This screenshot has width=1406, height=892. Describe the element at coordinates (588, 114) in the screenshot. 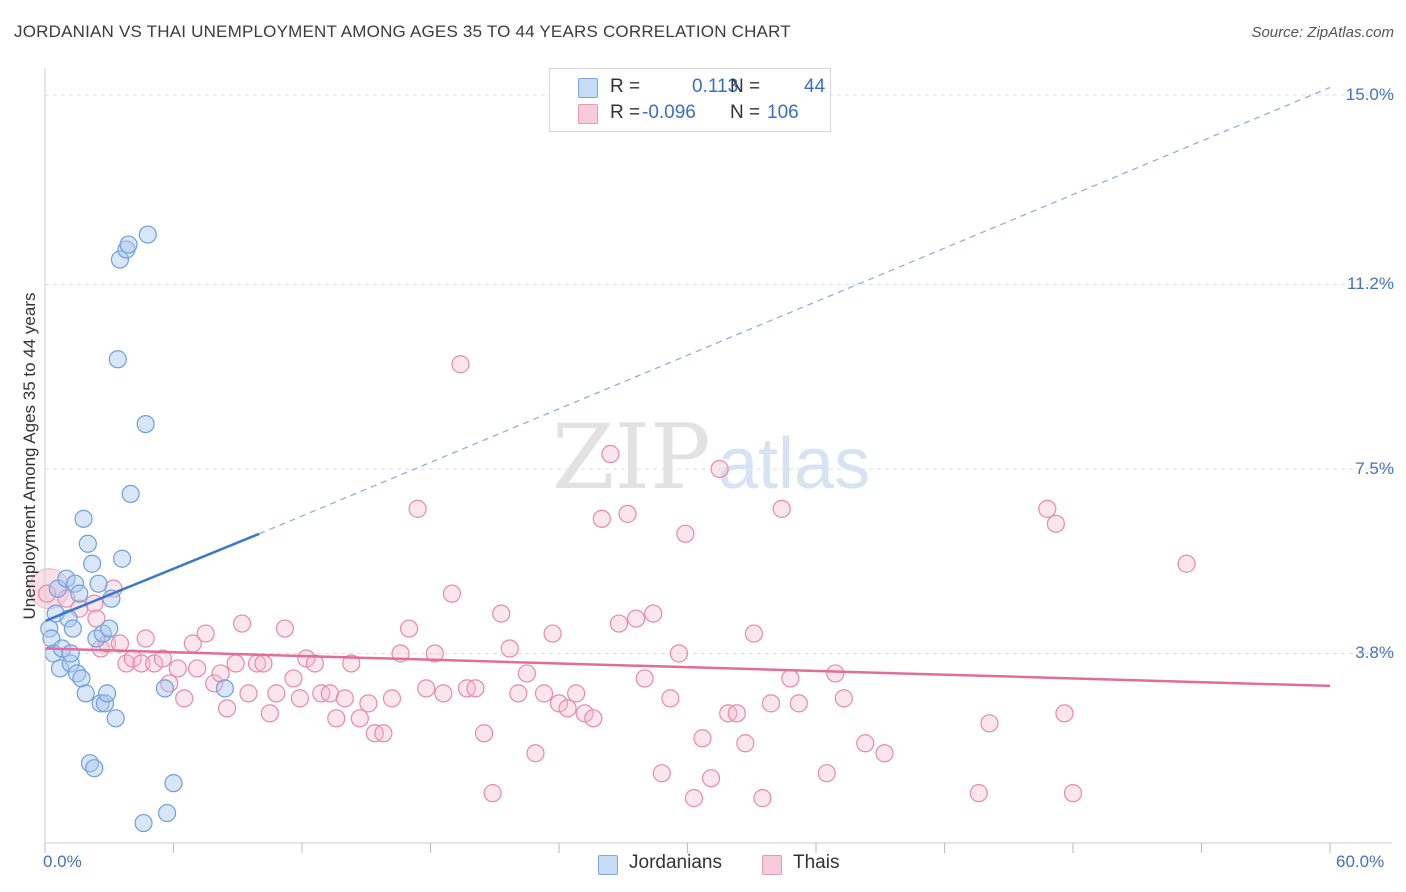

I see `legend-swatch-thais` at that location.